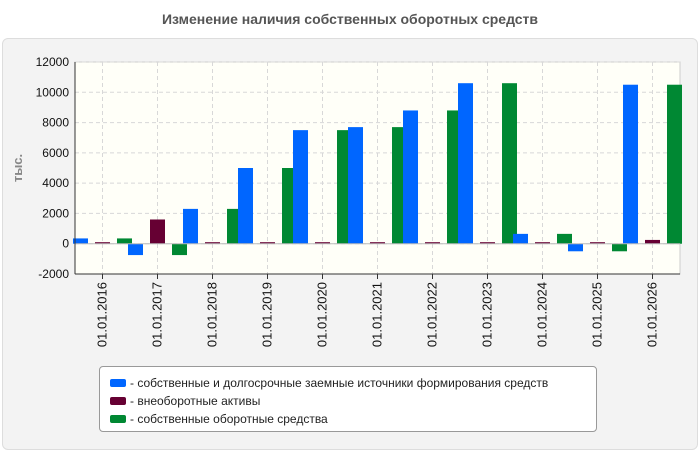 This screenshot has width=700, height=450. Describe the element at coordinates (432, 314) in the screenshot. I see `x-tick-label: 01.01.2022` at that location.